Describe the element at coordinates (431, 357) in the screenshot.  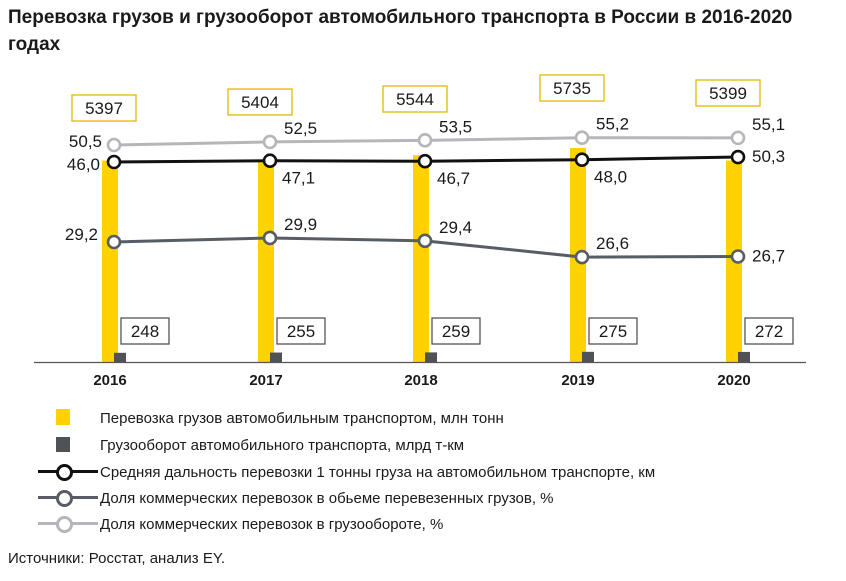
I see `bar-turnover-2018` at that location.